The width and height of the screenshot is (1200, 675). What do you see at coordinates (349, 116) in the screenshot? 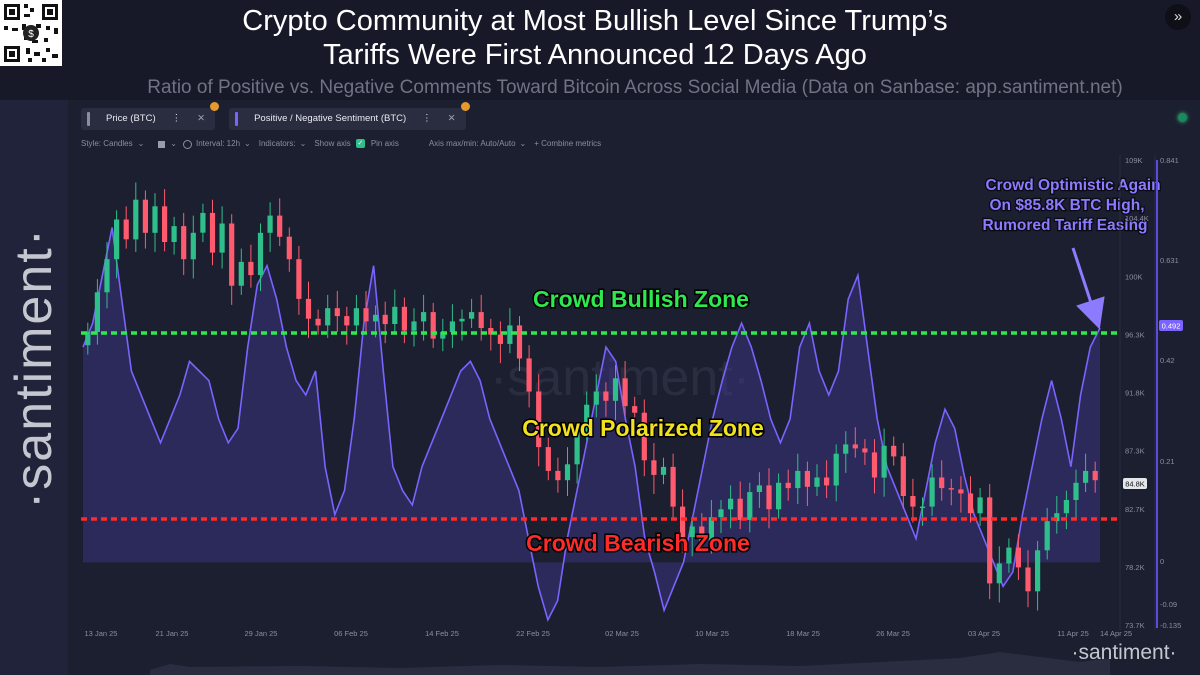
I see `tab-sentiment: Positive / Negative Sentiment (BTC) ⋮ ✕` at bounding box center [349, 116].